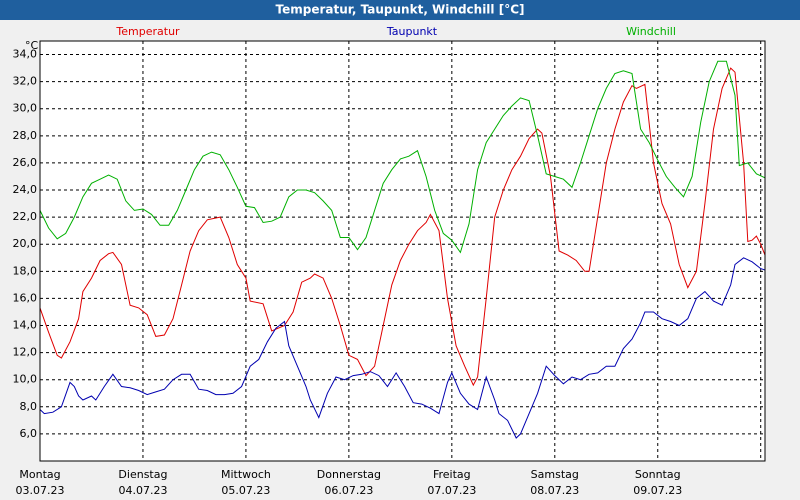  I want to click on y-tick-label: 24,0, so click(25, 189).